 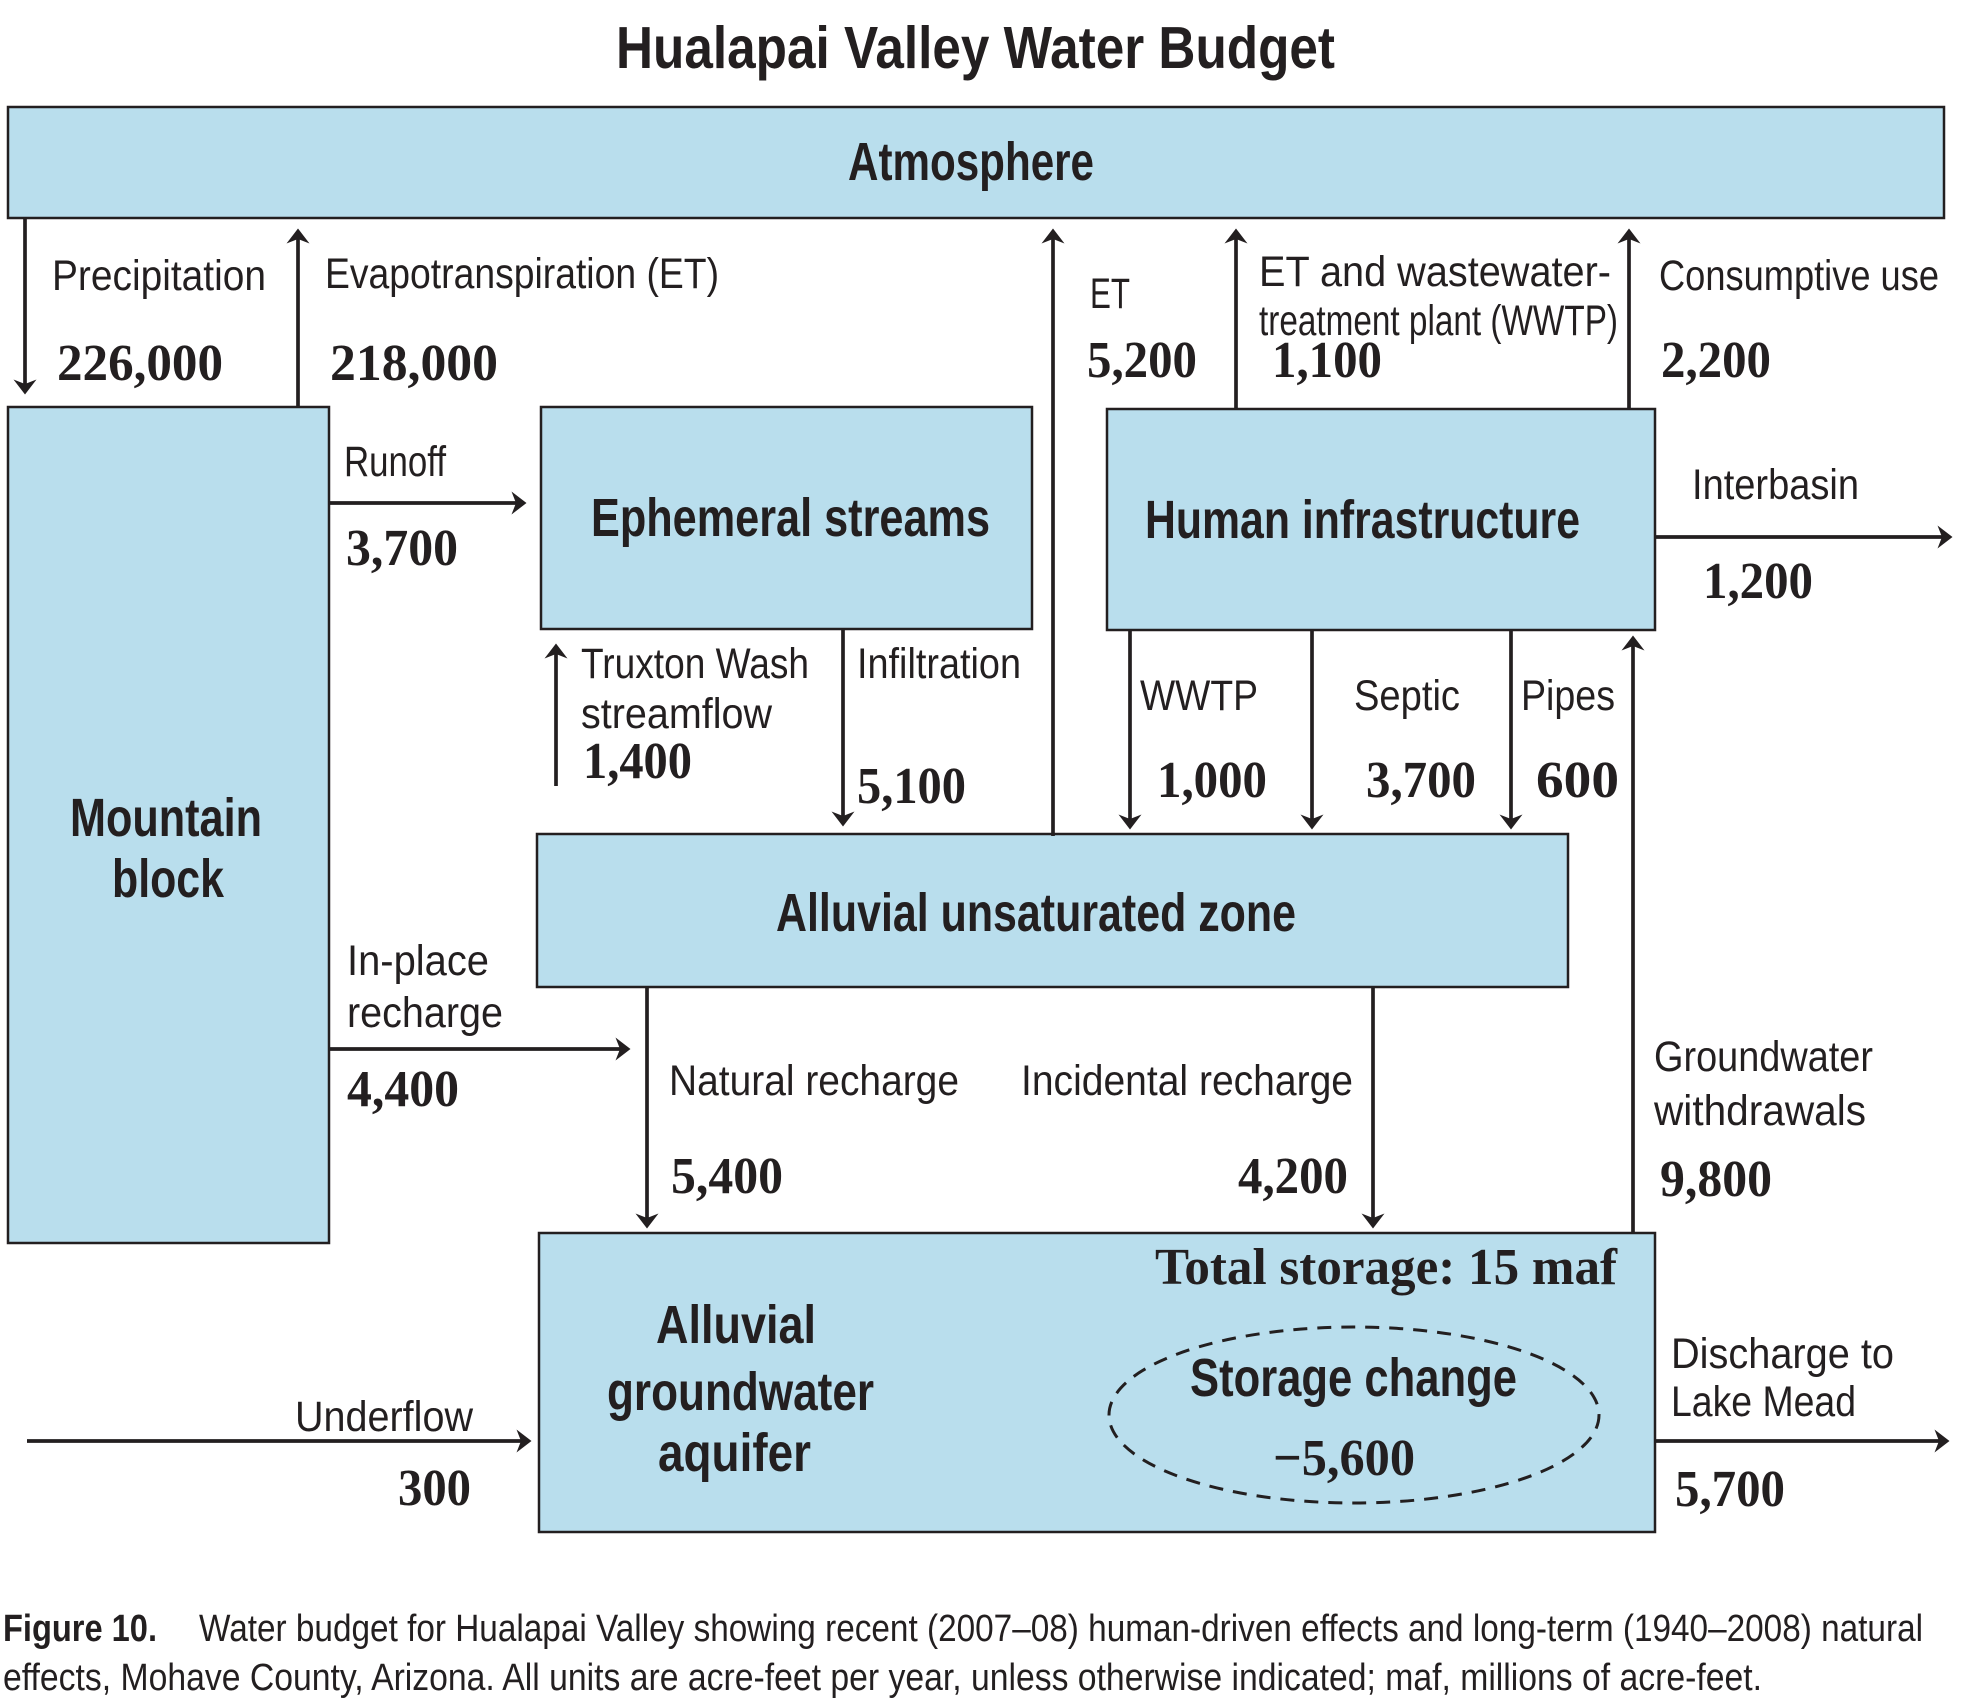 What do you see at coordinates (434, 1488) in the screenshot?
I see `svg-text: 300` at bounding box center [434, 1488].